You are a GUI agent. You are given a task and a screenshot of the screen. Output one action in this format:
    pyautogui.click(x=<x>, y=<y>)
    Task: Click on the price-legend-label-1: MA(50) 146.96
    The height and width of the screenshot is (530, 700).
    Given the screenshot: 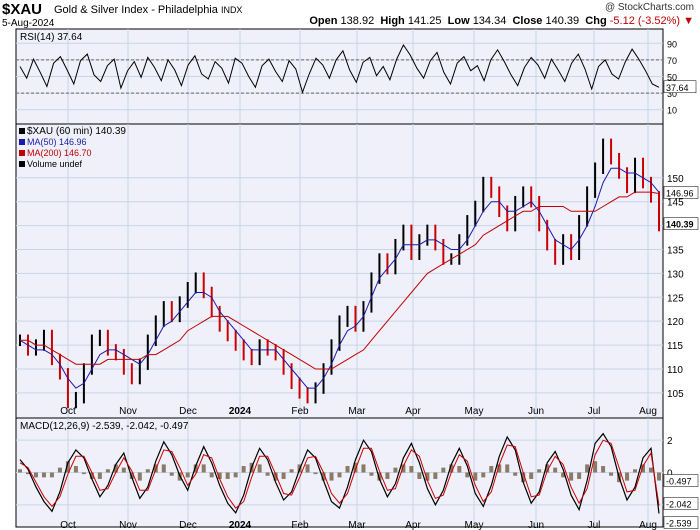 What is the action you would take?
    pyautogui.click(x=57, y=142)
    